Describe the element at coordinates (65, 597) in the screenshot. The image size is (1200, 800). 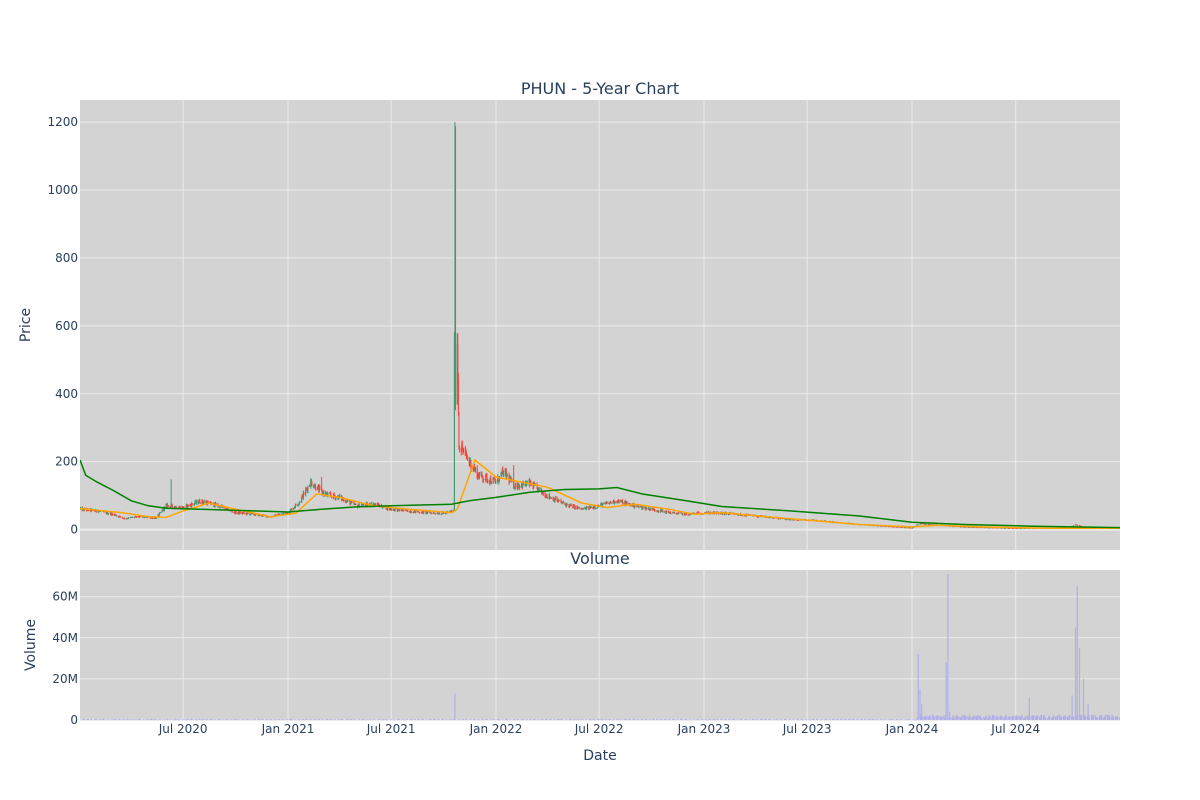
I see `volume-y-tick-label: 60M` at that location.